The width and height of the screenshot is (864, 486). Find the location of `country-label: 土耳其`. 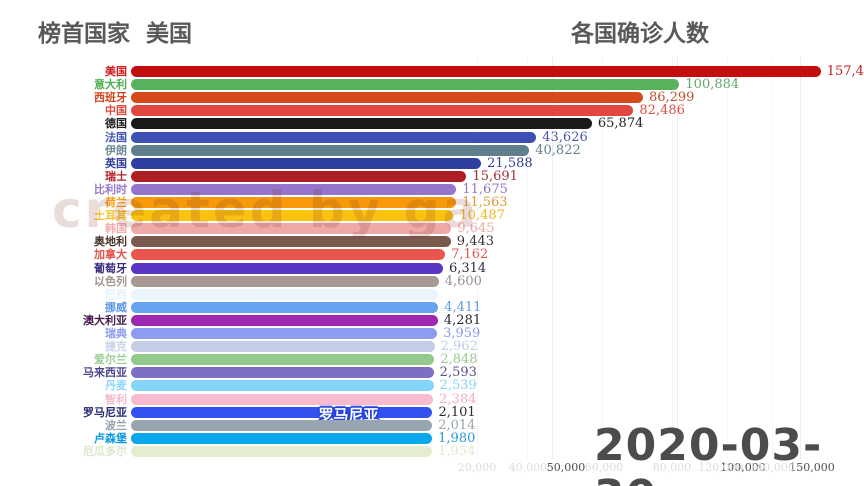

country-label: 土耳其 is located at coordinates (110, 216).